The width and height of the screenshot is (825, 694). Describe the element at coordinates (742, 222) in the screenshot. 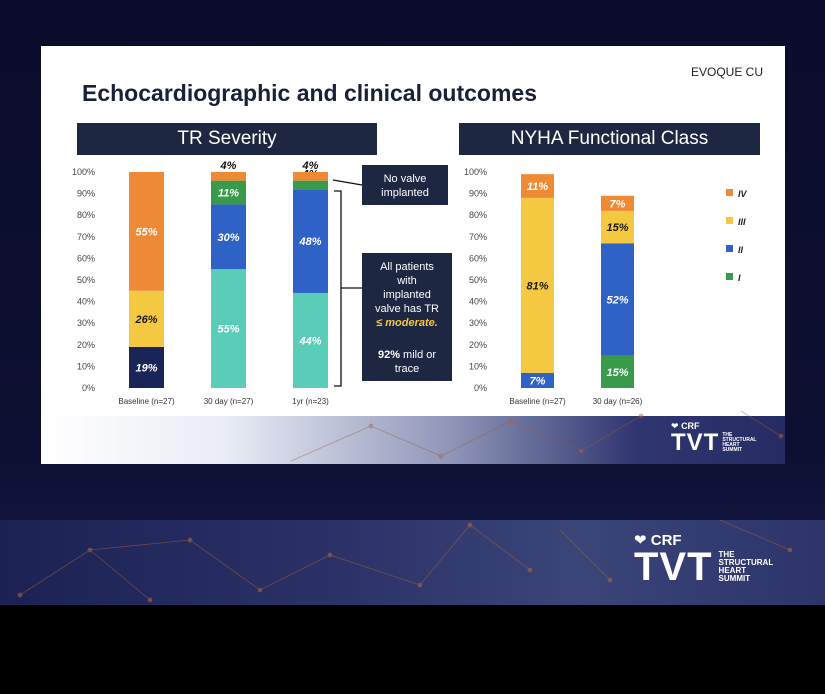

I see `legend-label: III` at that location.